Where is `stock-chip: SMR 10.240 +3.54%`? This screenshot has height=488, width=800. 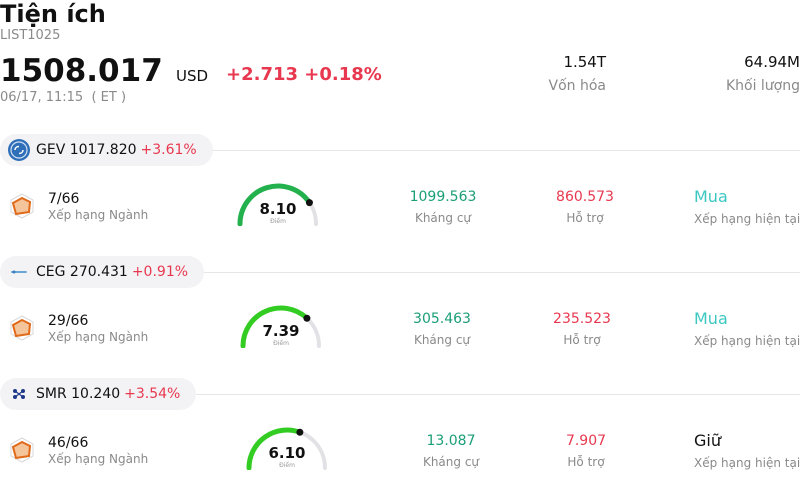 stock-chip: SMR 10.240 +3.54% is located at coordinates (98, 394).